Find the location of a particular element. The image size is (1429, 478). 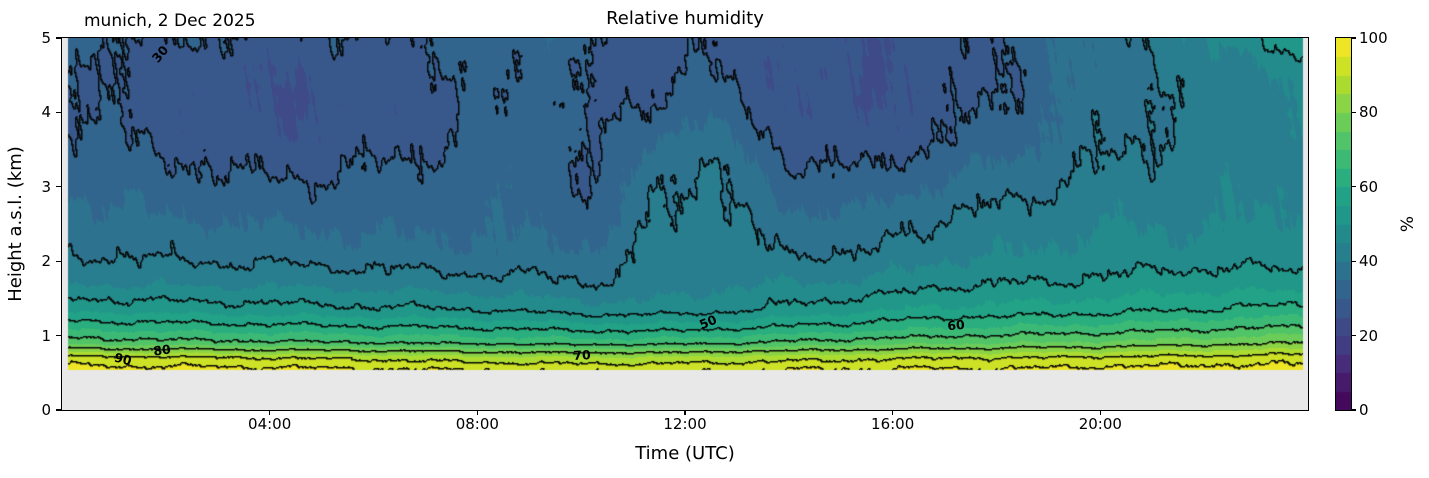

y-tick-label: 3 is located at coordinates (46, 186).